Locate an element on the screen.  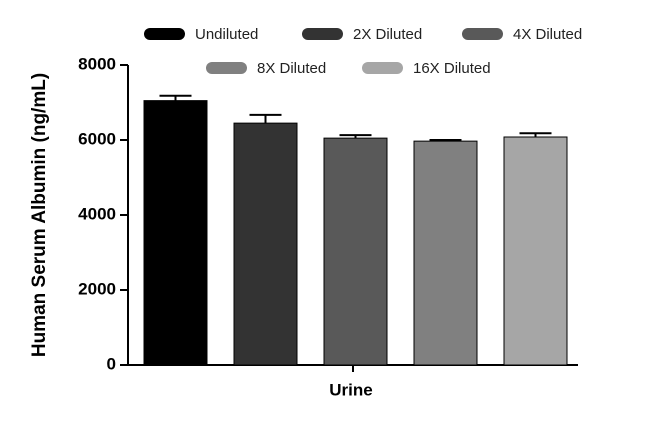
legend-label: 16X Diluted is located at coordinates (452, 68).